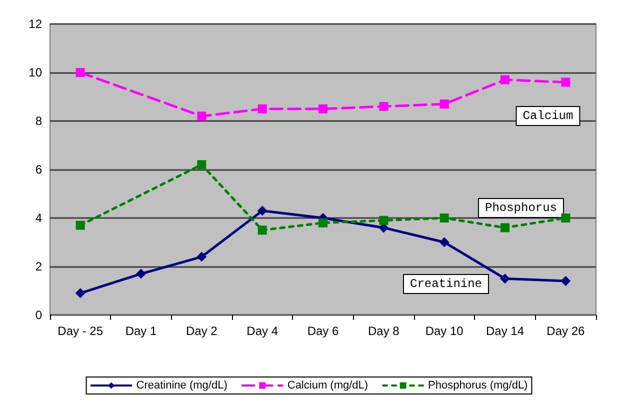 The height and width of the screenshot is (404, 618). I want to click on x-tick-label: Day 8, so click(384, 331).